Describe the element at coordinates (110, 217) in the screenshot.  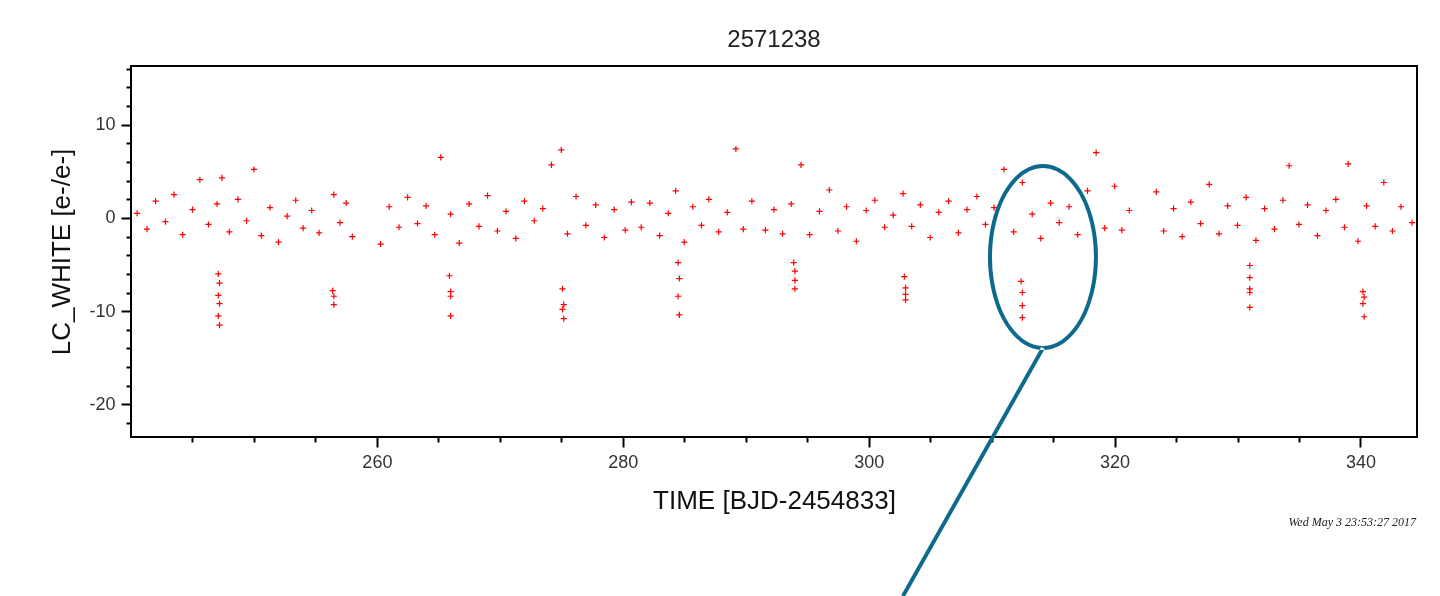
I see `y-tick-label: 0` at that location.